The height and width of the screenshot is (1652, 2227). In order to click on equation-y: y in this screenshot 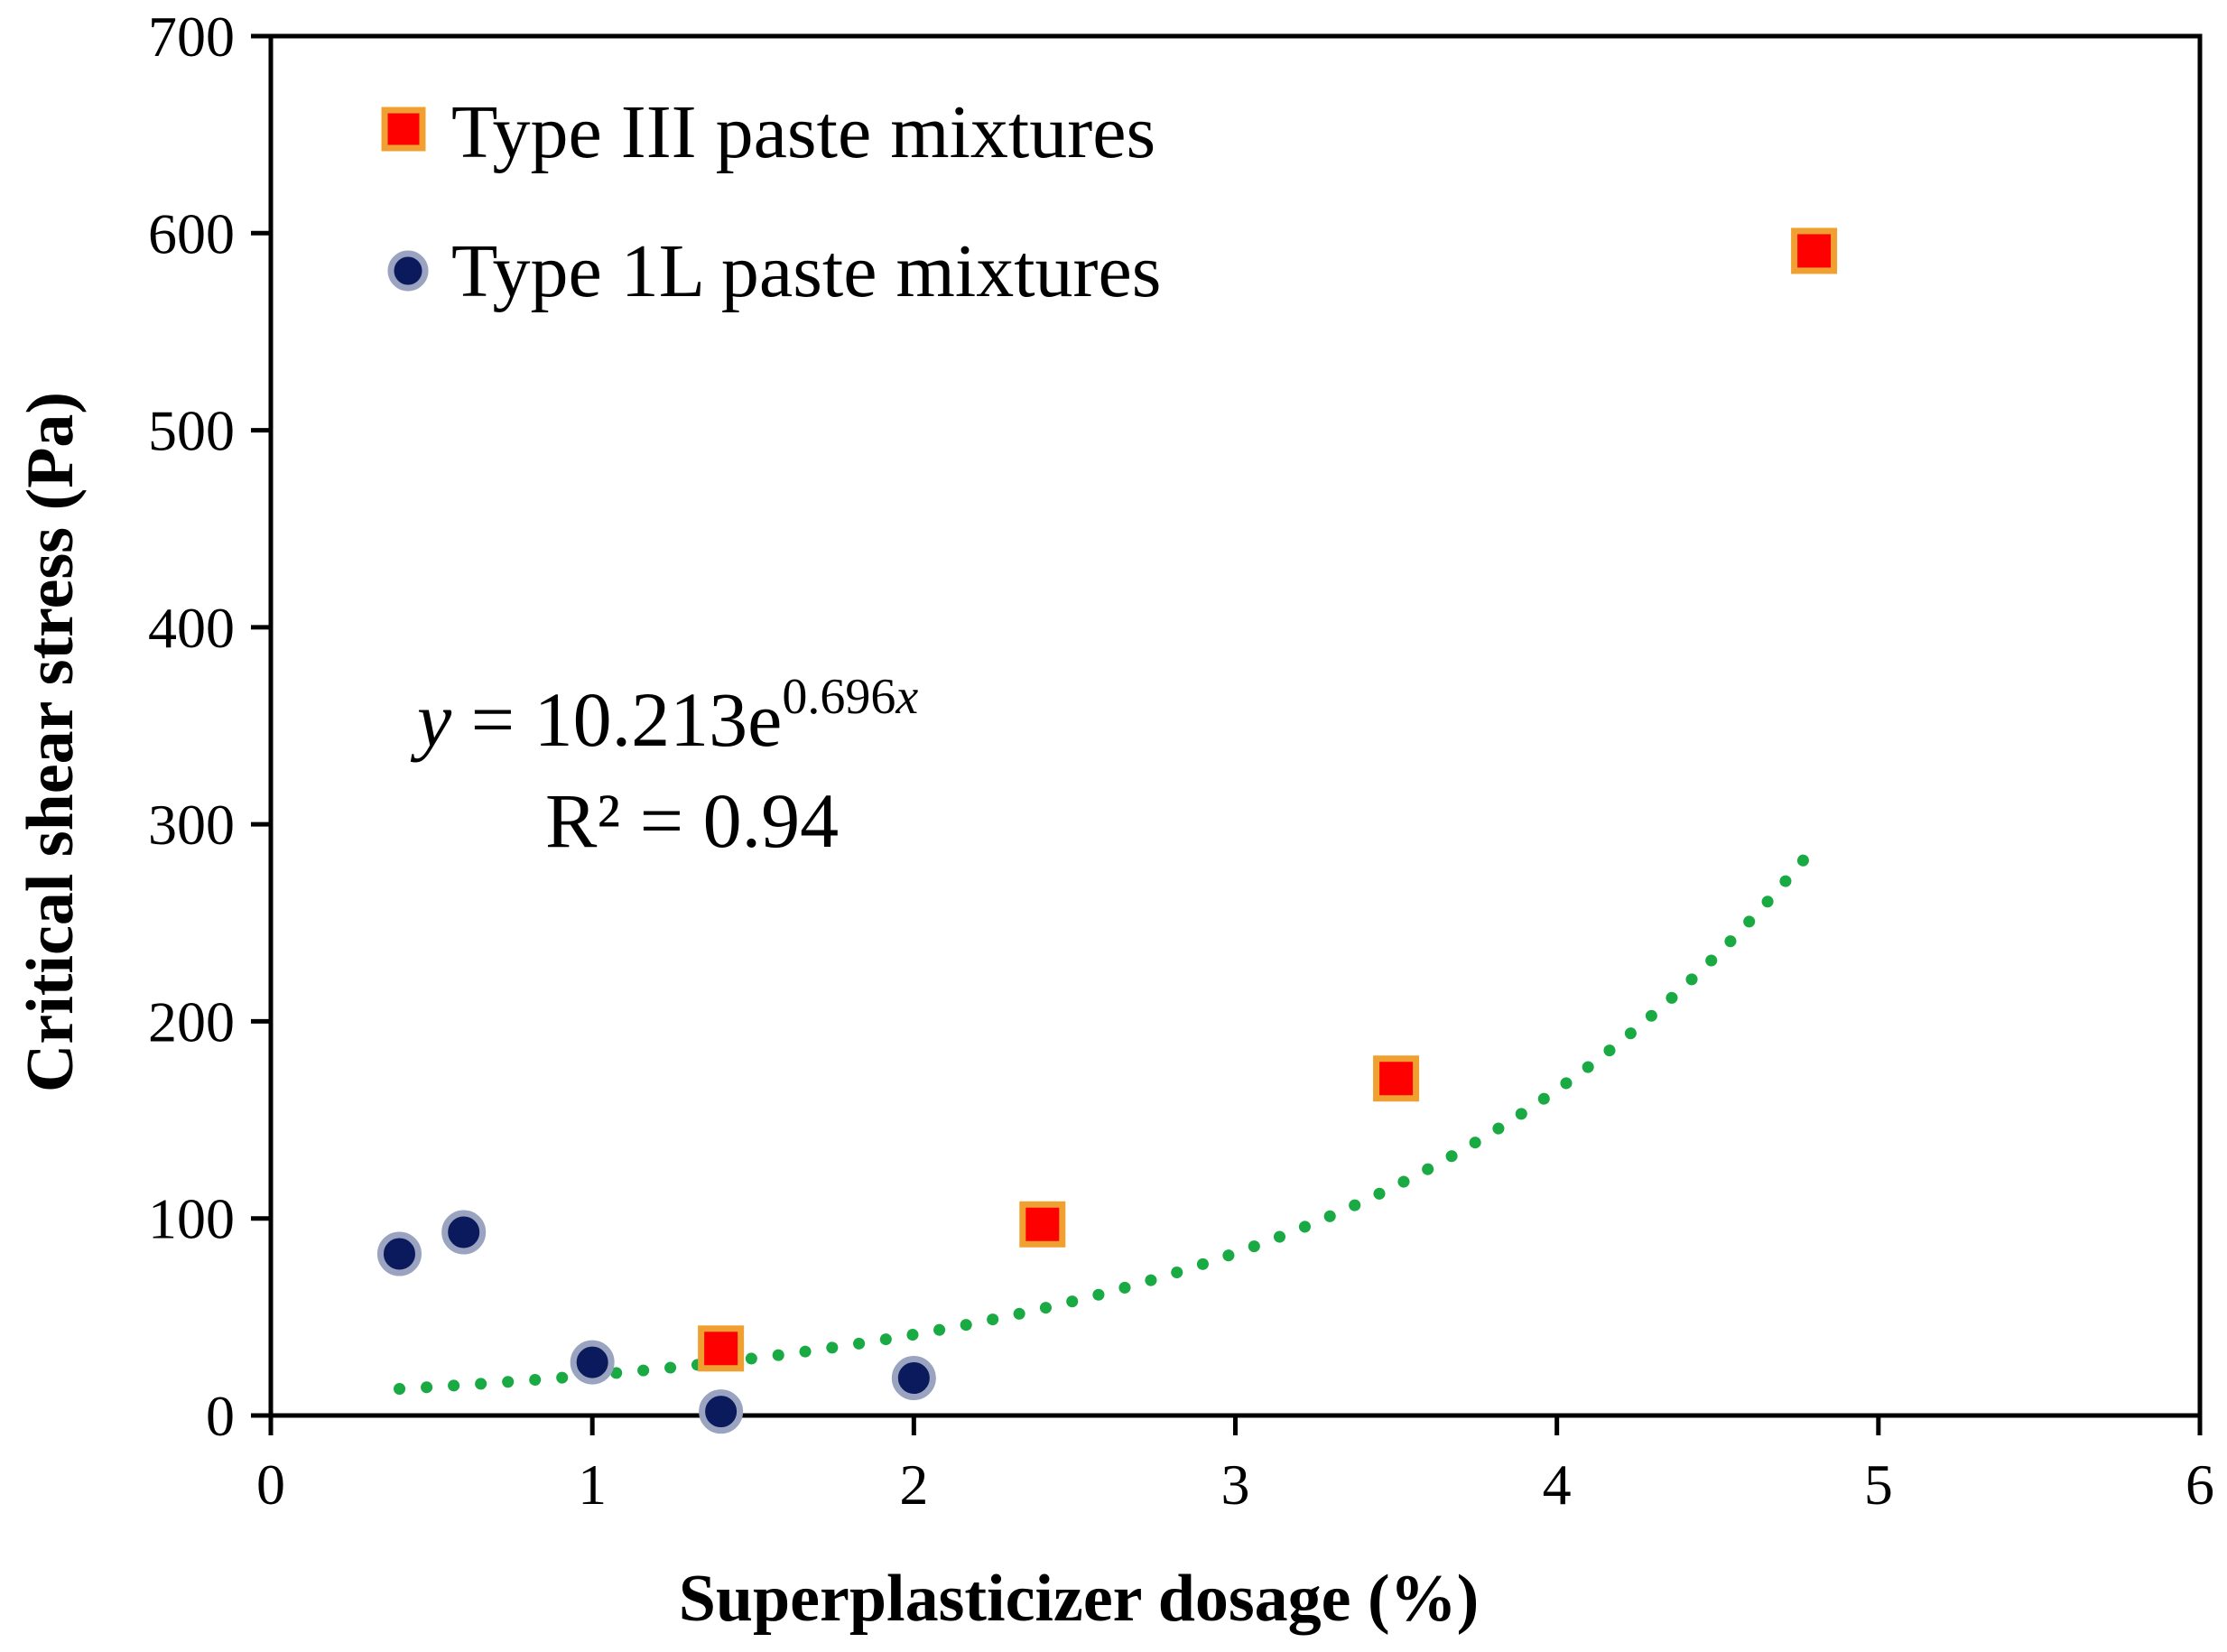, I will do `click(431, 719)`.